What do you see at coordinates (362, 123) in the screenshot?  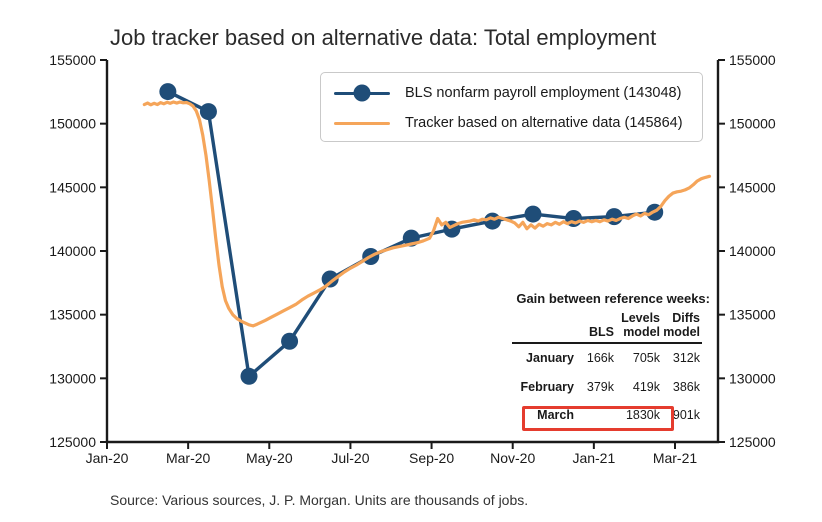 I see `legend-line-sample-tracker` at bounding box center [362, 123].